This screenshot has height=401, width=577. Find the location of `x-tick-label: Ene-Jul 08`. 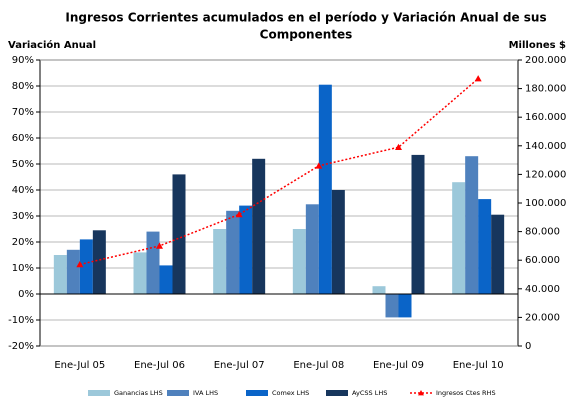

x-tick-label: Ene-Jul 08 is located at coordinates (318, 365).